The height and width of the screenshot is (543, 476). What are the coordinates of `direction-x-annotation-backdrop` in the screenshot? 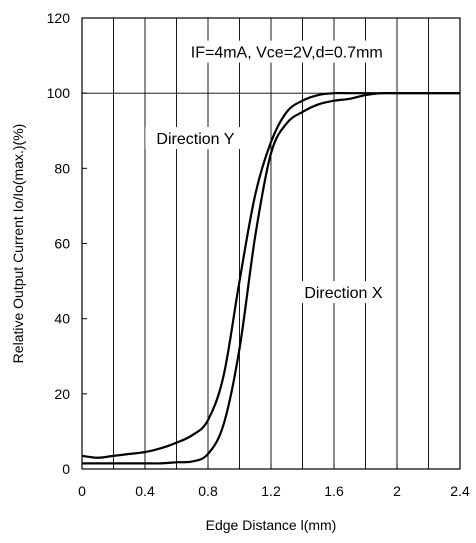 It's located at (343, 292).